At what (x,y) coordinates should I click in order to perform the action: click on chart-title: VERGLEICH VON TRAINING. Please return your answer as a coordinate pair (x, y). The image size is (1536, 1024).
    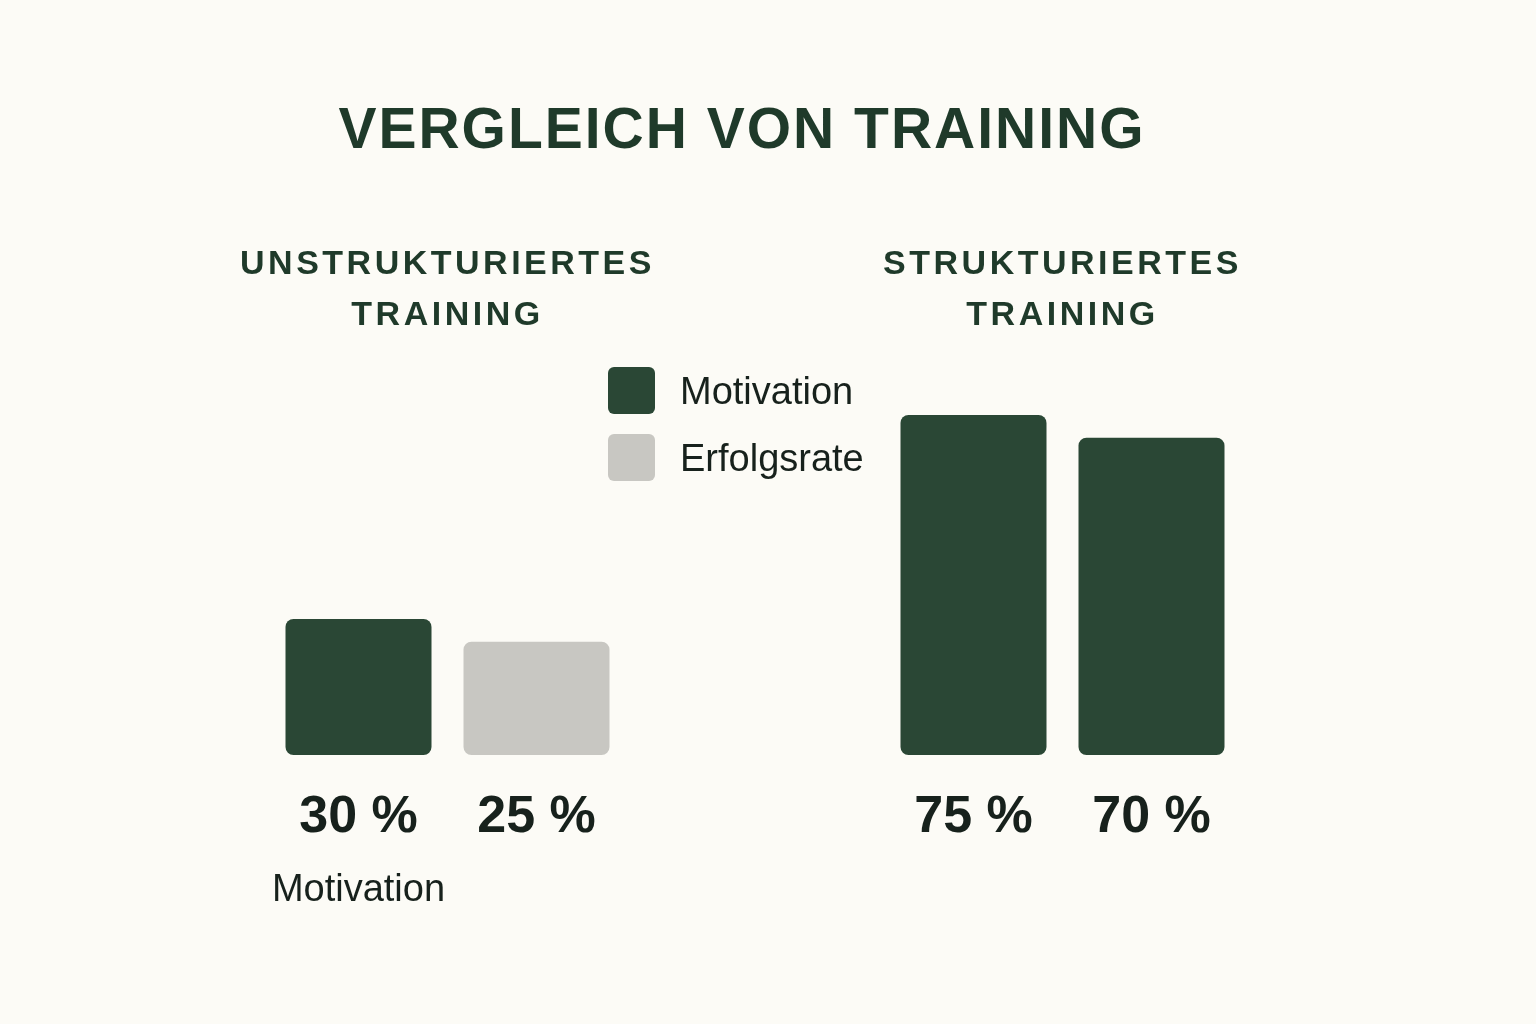
    Looking at the image, I should click on (742, 128).